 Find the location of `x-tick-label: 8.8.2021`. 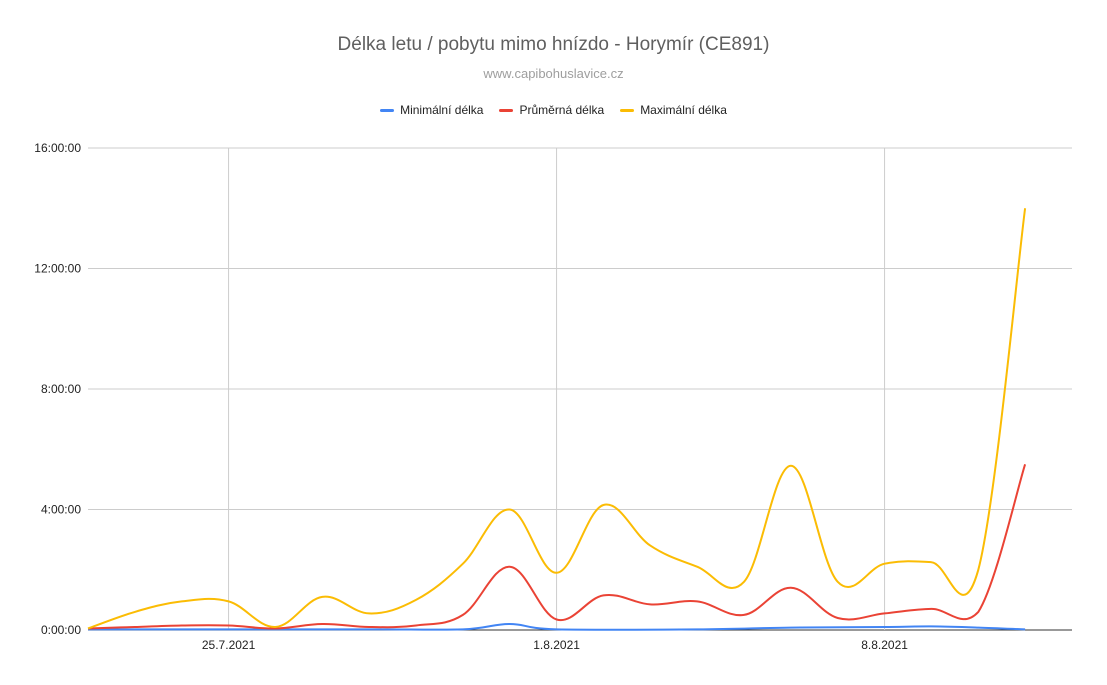

x-tick-label: 8.8.2021 is located at coordinates (884, 645).